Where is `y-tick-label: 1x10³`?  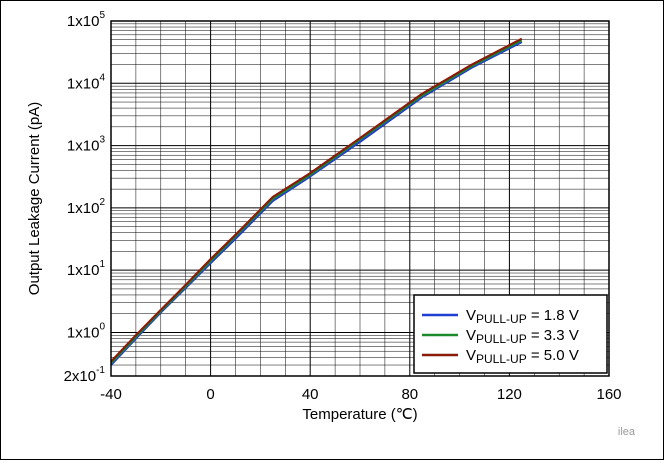 y-tick-label: 1x10³ is located at coordinates (86, 145).